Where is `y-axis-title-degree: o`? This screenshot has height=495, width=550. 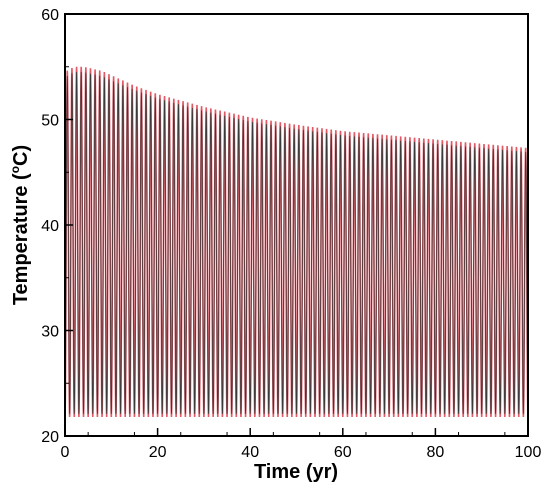
y-axis-title-degree: o is located at coordinates (15, 169).